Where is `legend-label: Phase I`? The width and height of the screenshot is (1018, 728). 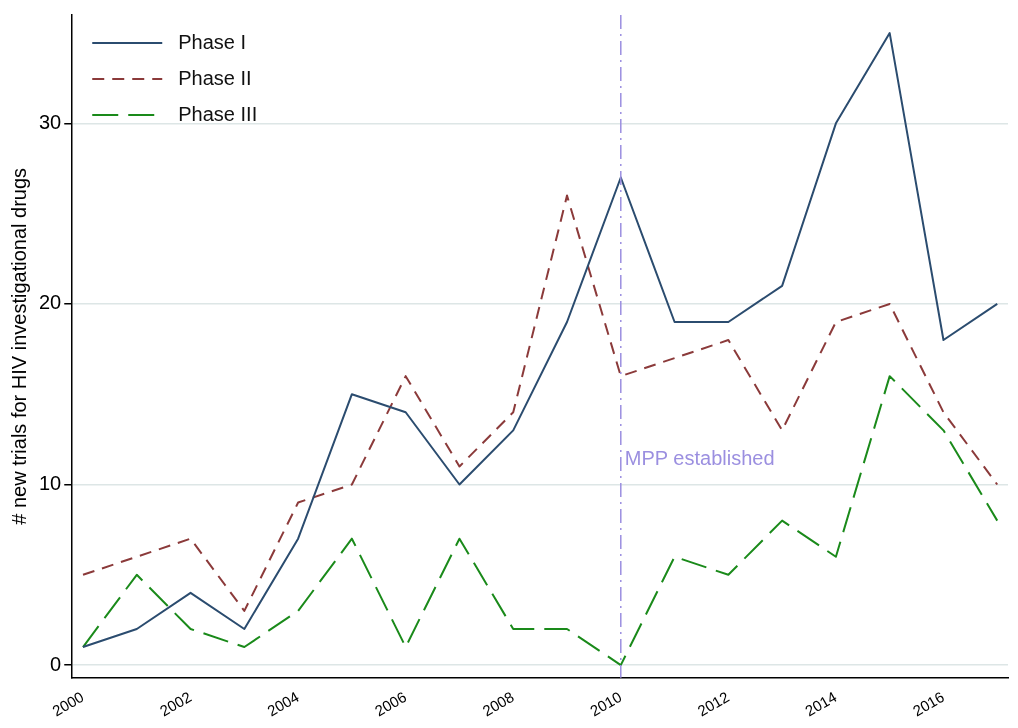 legend-label: Phase I is located at coordinates (212, 41).